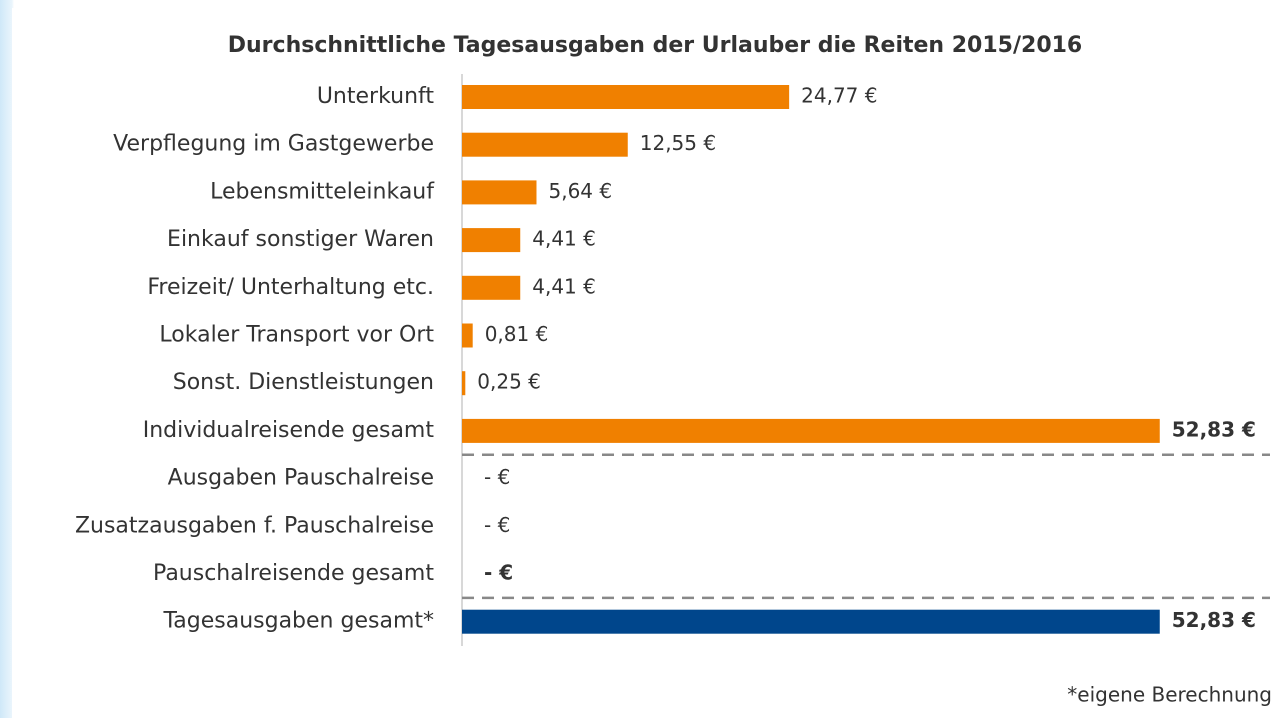 The width and height of the screenshot is (1281, 718). I want to click on footnote: *eigene Berechnung, so click(1169, 695).